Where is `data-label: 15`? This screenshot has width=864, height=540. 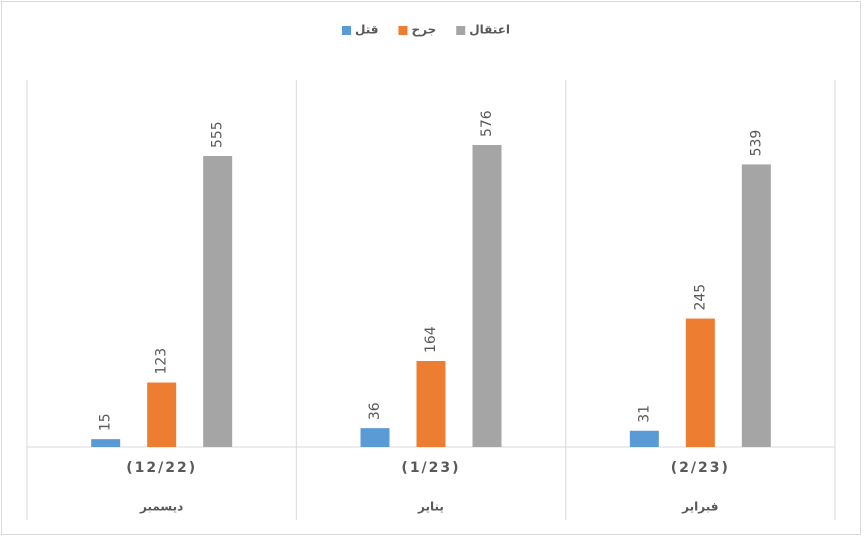
data-label: 15 is located at coordinates (106, 422).